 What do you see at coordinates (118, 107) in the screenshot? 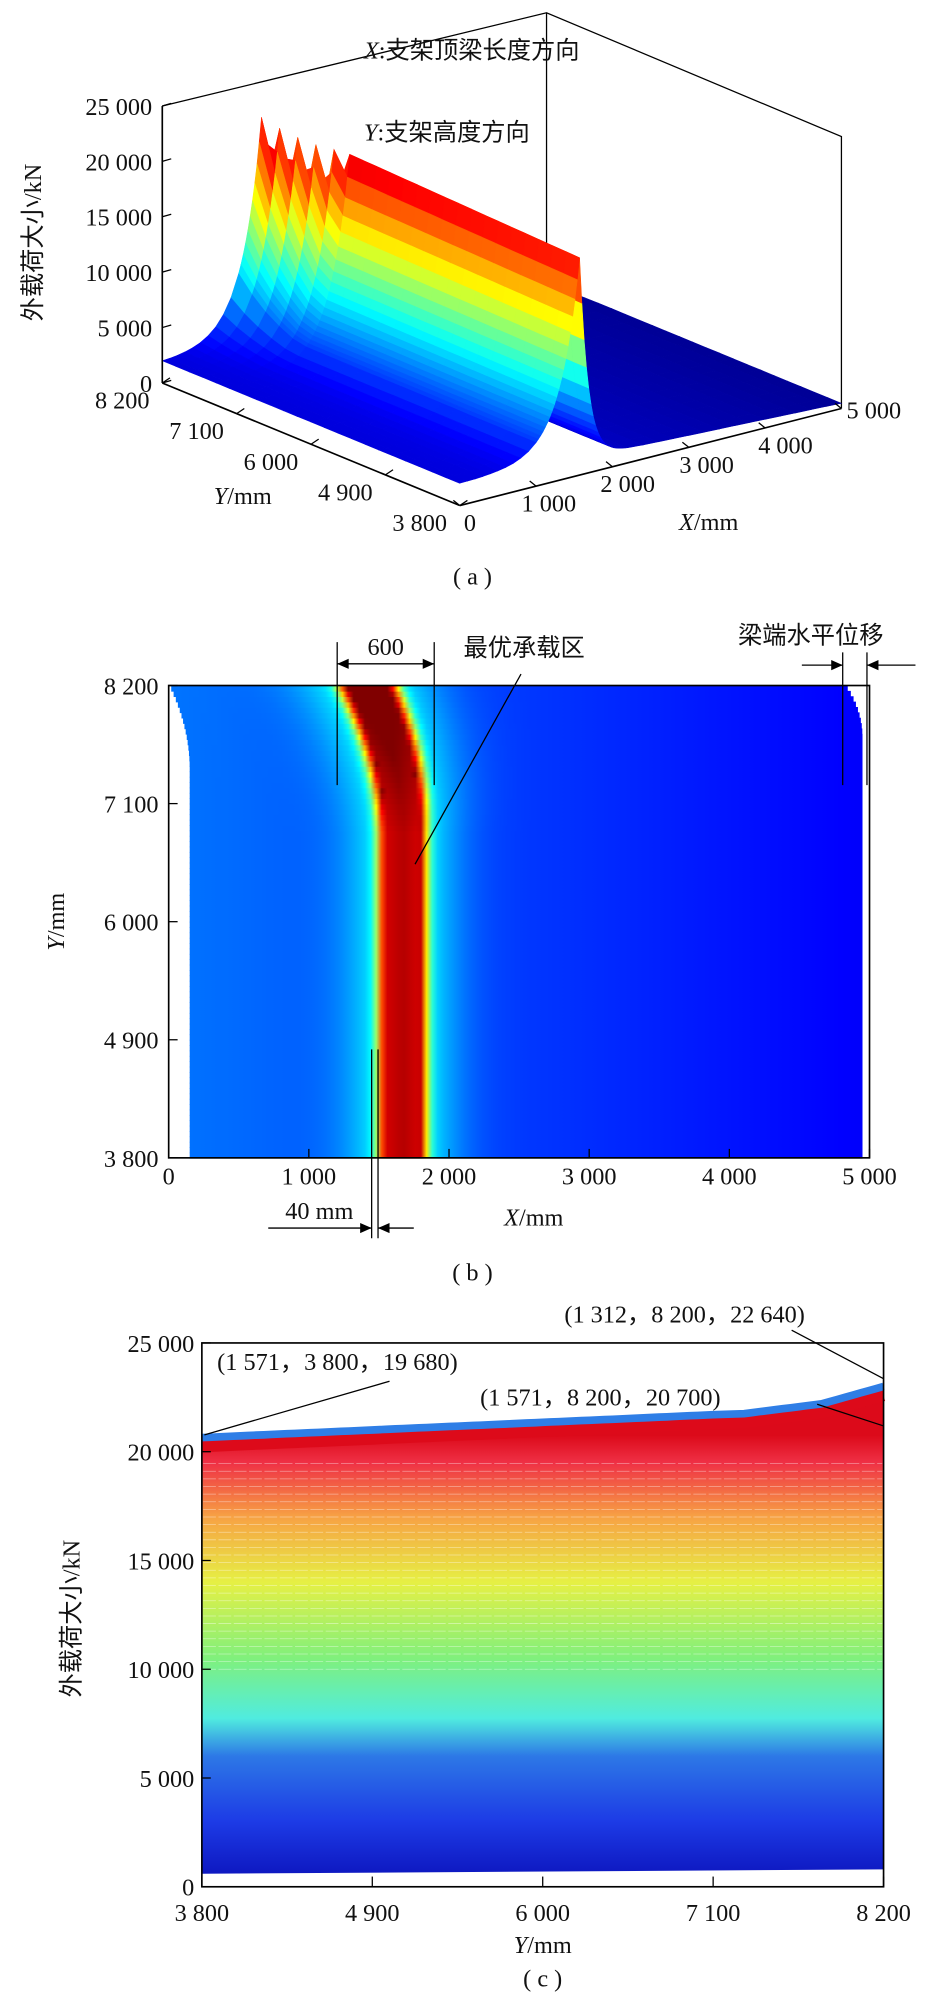
I see `z-tick-label: 25 000` at bounding box center [118, 107].